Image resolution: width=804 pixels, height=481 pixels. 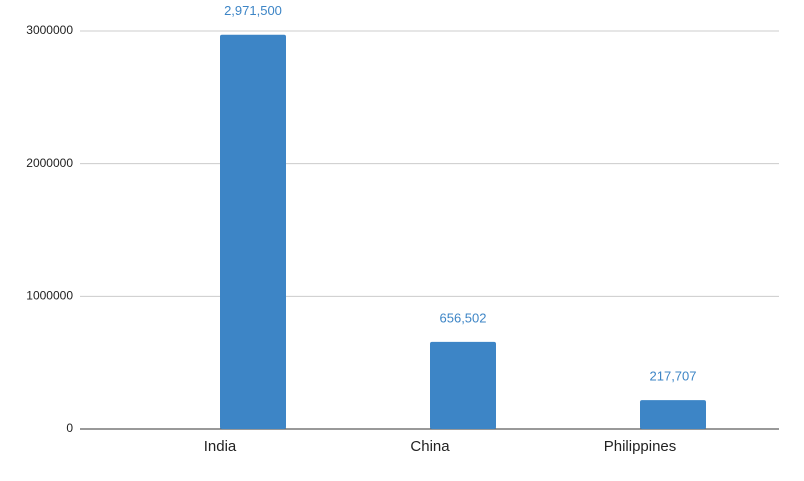 I want to click on y-tick-label: 2000000, so click(x=49, y=163).